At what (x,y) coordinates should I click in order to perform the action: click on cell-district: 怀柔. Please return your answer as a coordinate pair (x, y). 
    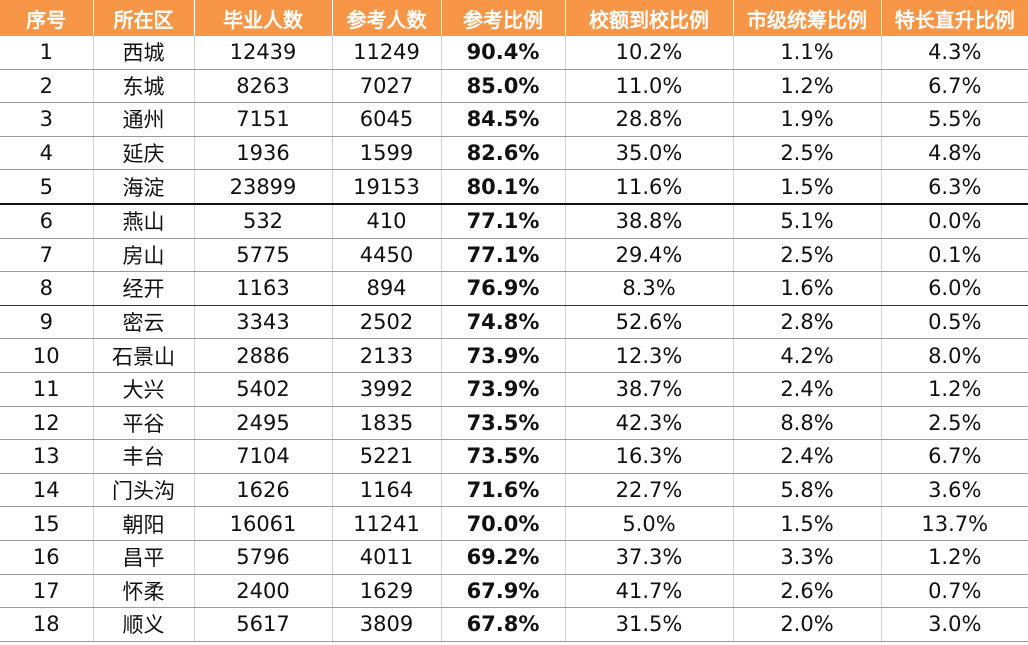
    Looking at the image, I should click on (144, 591).